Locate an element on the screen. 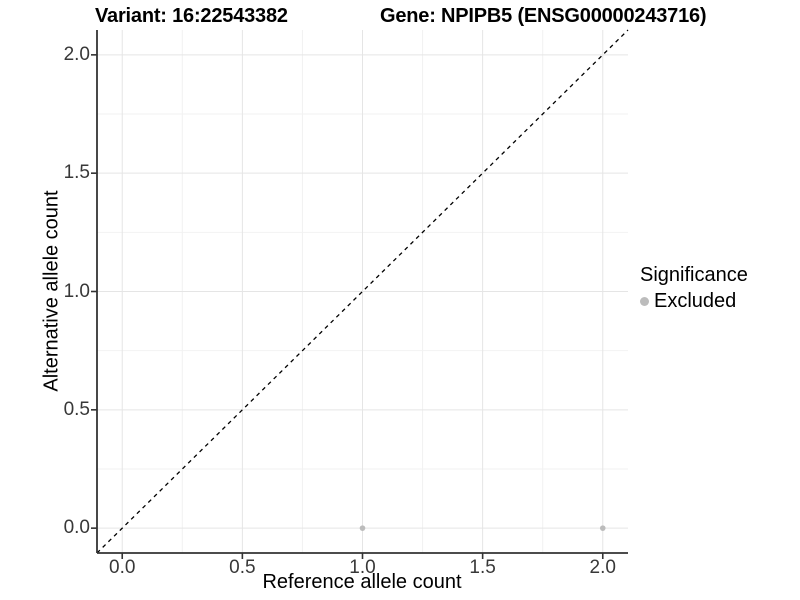 This screenshot has height=600, width=800. x-axis-title: Reference allele count is located at coordinates (362, 582).